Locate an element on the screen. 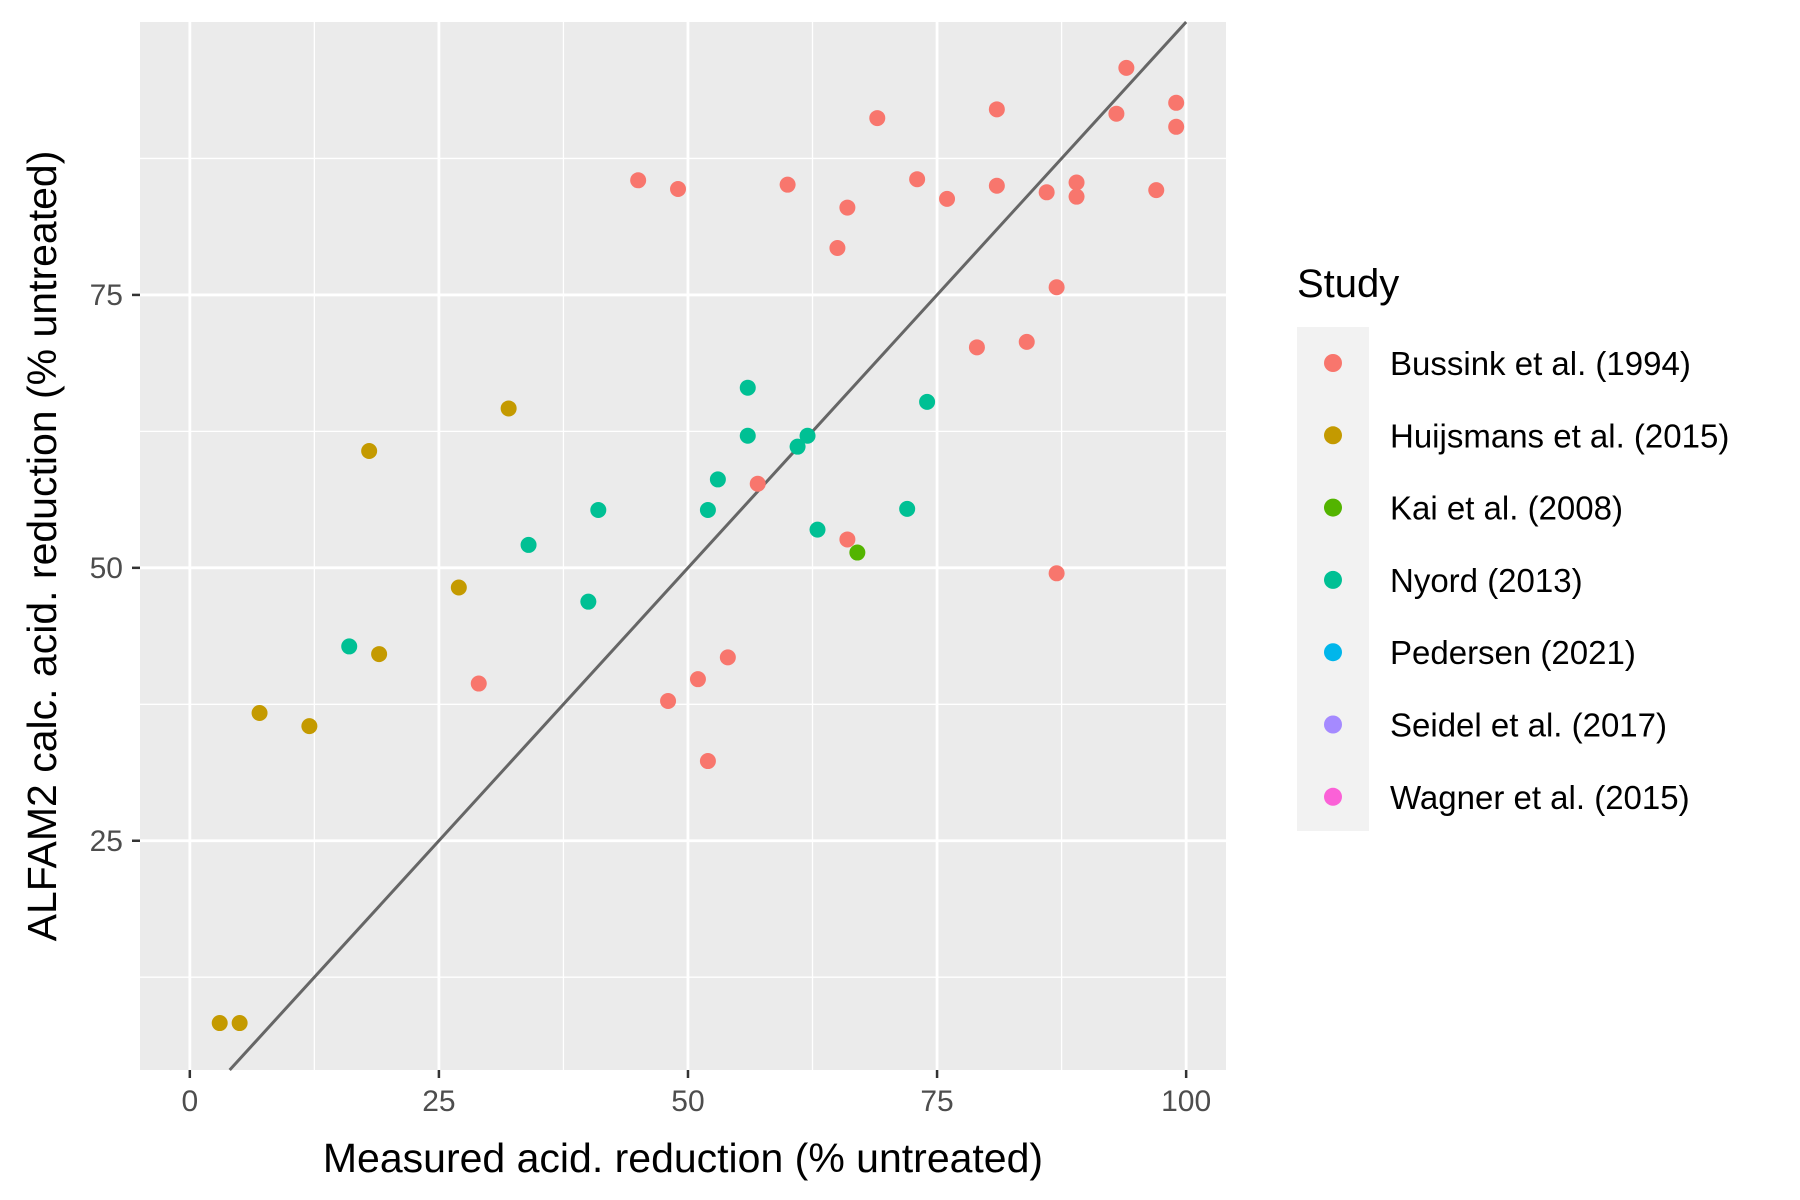 The image size is (1800, 1200). x-tick-label: 25 is located at coordinates (438, 1101).